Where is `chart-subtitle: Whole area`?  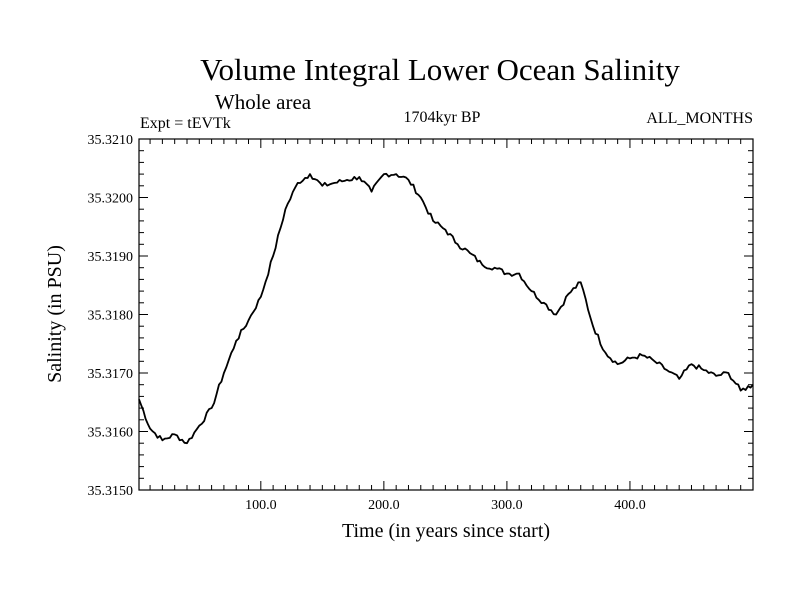
chart-subtitle: Whole area is located at coordinates (263, 102).